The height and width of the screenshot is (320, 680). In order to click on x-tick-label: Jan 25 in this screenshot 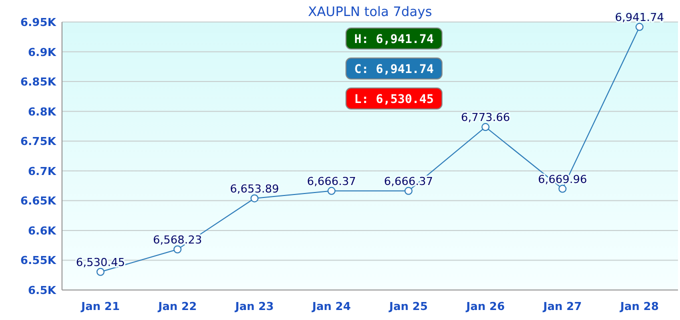, I will do `click(408, 306)`.